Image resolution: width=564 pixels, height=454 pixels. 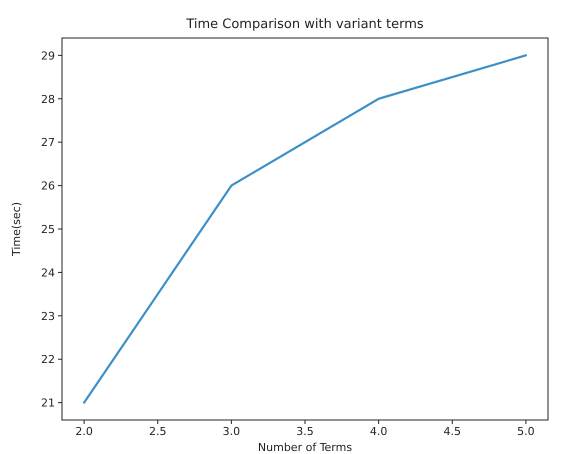 What do you see at coordinates (48, 229) in the screenshot?
I see `y-tick-label: 25` at bounding box center [48, 229].